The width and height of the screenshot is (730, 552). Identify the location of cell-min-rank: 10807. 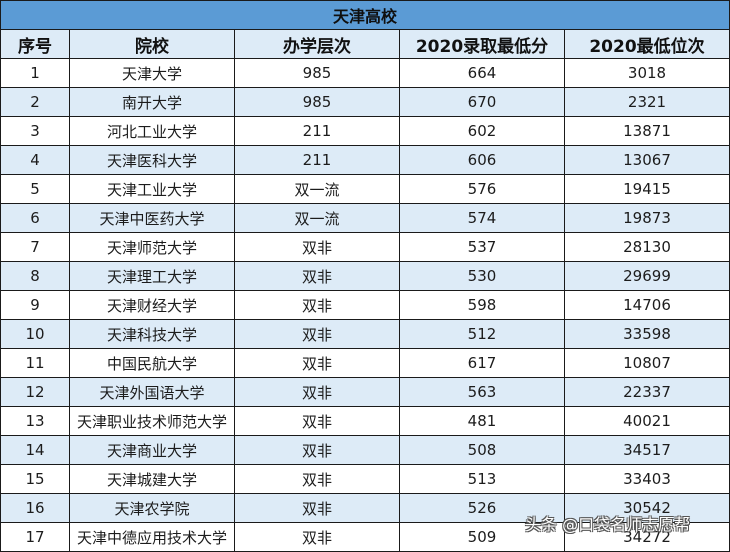
(646, 363).